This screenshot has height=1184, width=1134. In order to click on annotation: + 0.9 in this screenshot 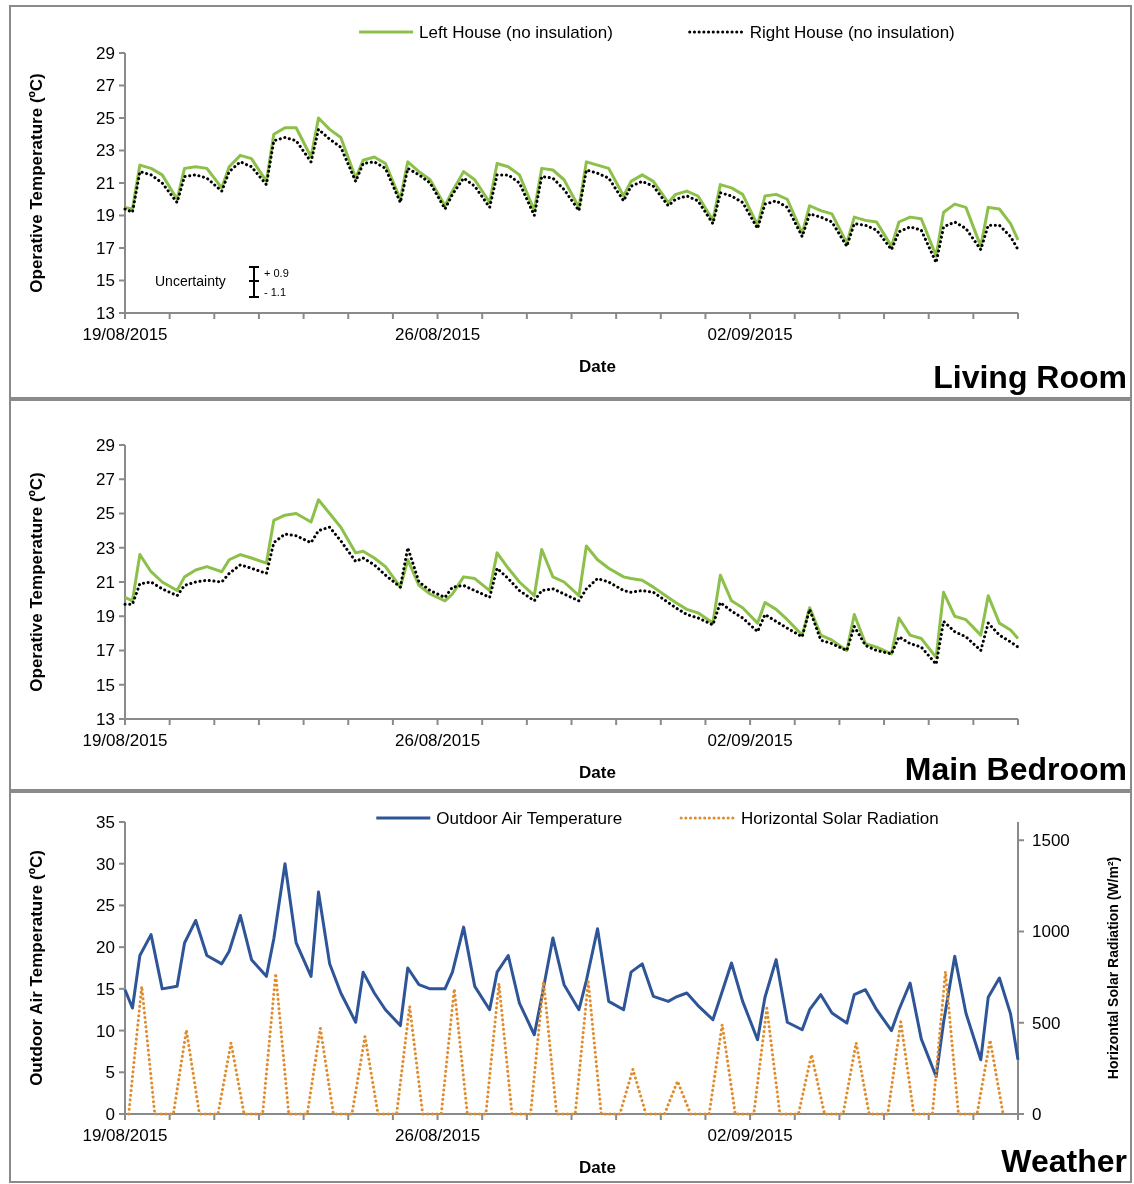, I will do `click(276, 272)`.